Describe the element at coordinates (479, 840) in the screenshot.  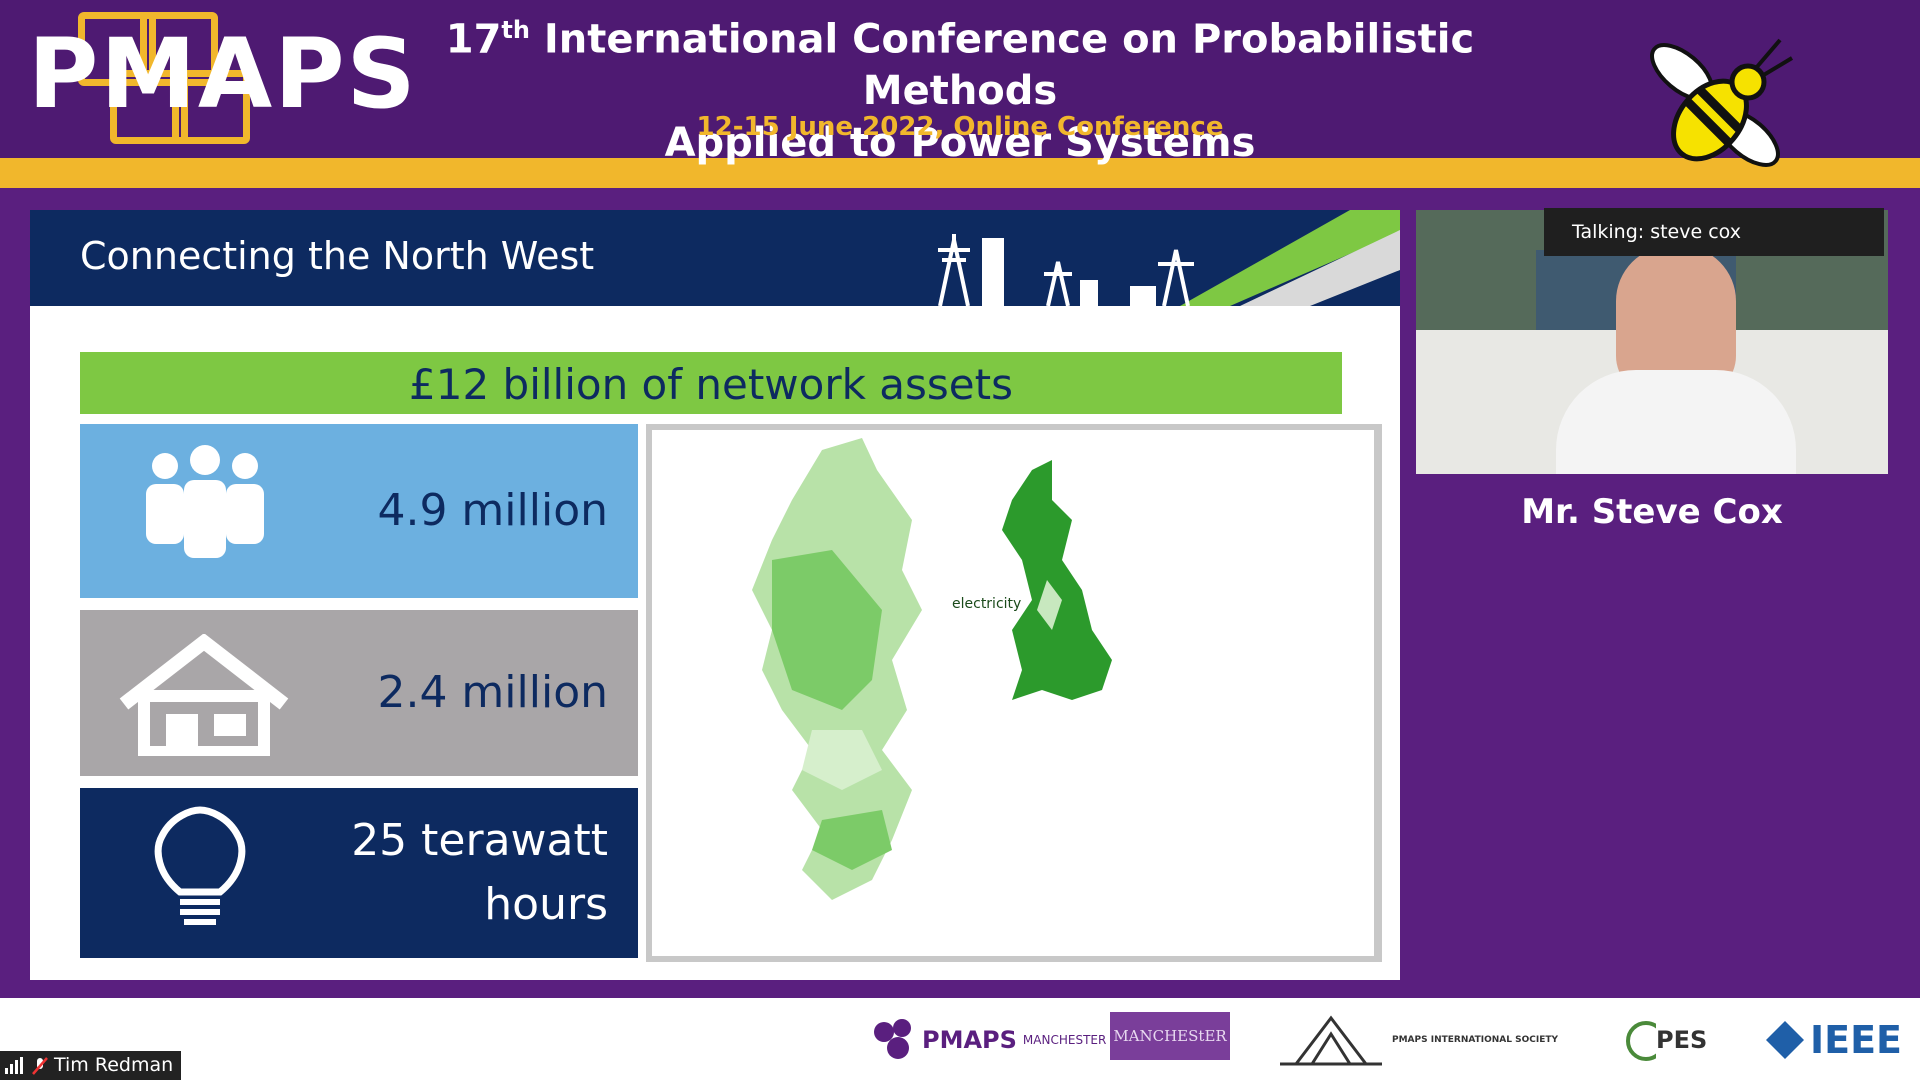
I see `energy-value-line1: 25 terawatt` at that location.